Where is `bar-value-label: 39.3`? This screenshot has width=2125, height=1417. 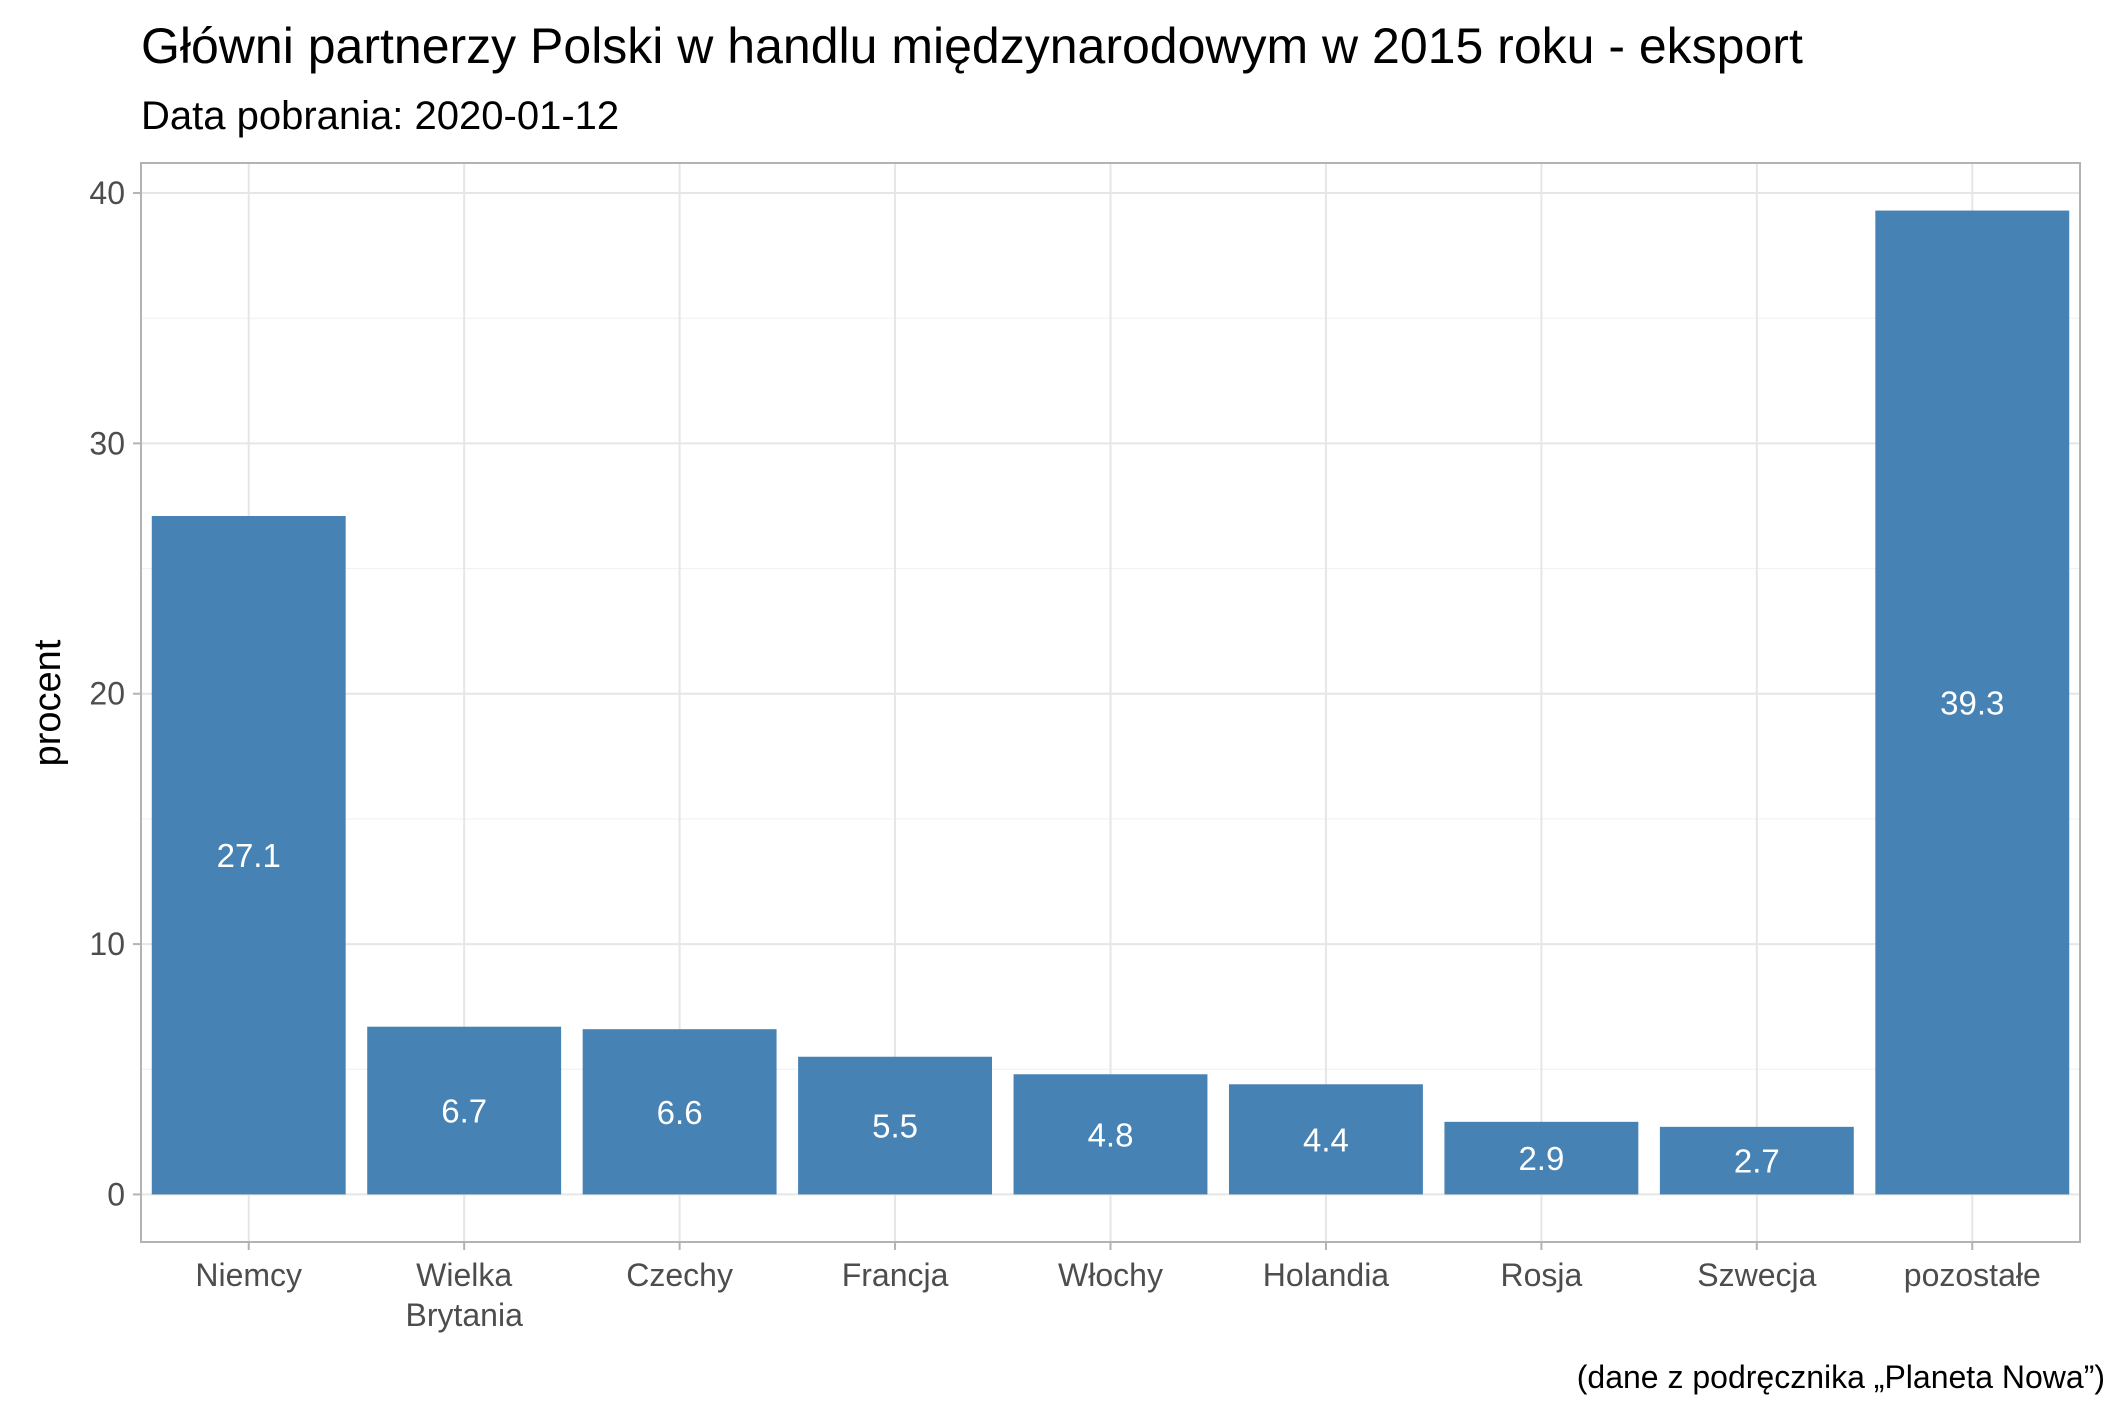 bar-value-label: 39.3 is located at coordinates (1972, 703).